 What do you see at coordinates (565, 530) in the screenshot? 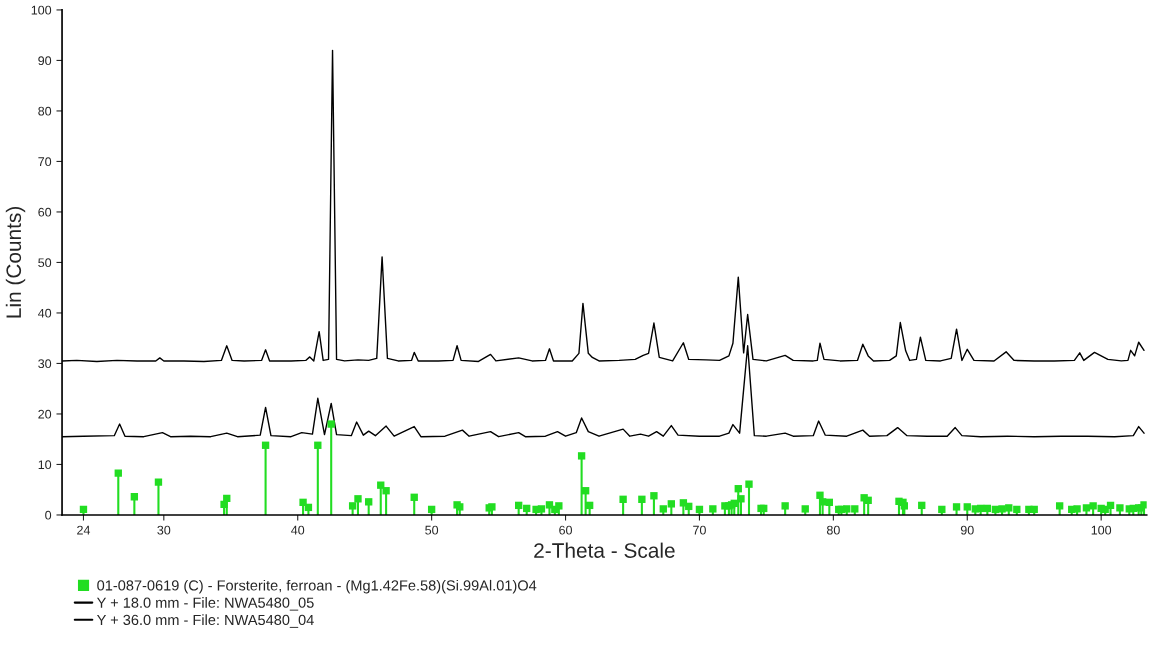
I see `x-tick-label: 60` at bounding box center [565, 530].